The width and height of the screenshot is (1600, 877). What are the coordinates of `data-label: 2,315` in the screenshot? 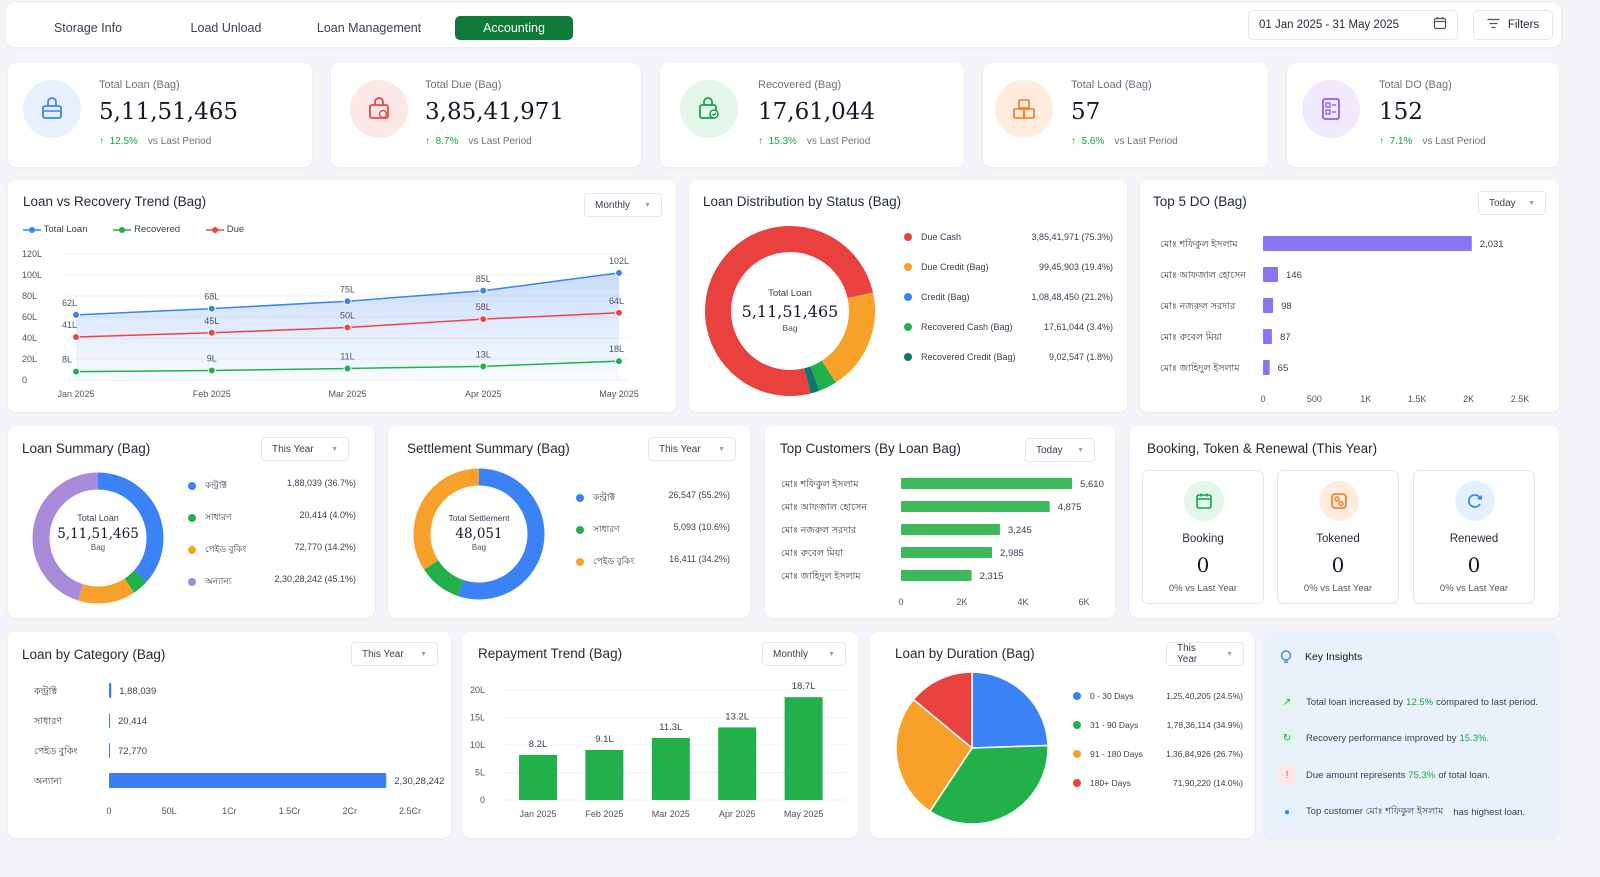 It's located at (992, 576).